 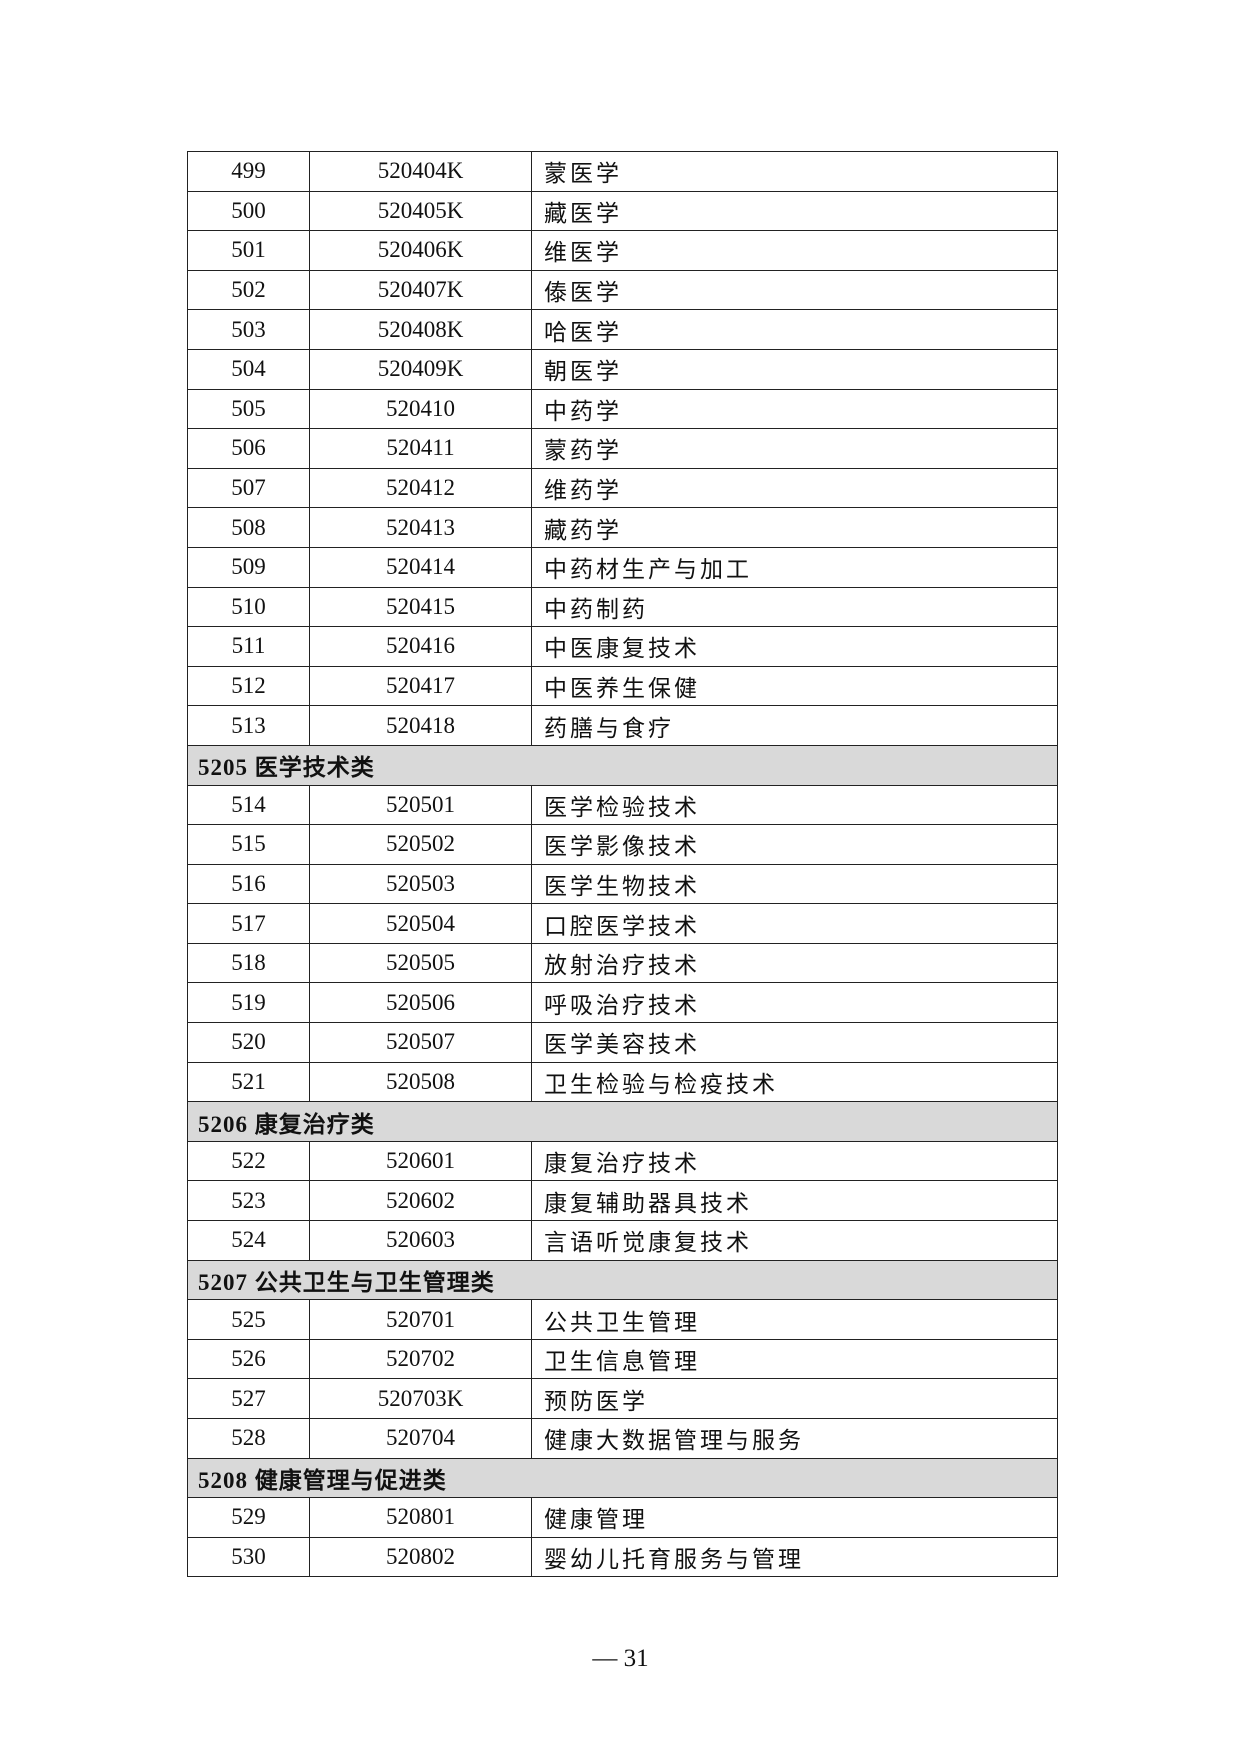 What do you see at coordinates (420, 1359) in the screenshot?
I see `major-code: 520702` at bounding box center [420, 1359].